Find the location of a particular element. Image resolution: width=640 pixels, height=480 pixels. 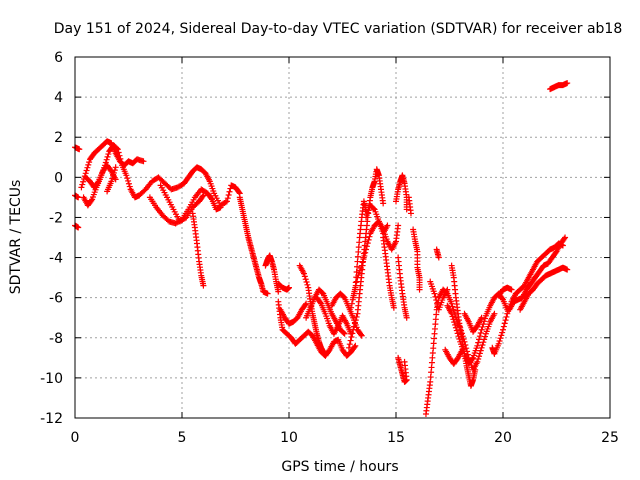

y-tick-label: -8 is located at coordinates (56, 339).